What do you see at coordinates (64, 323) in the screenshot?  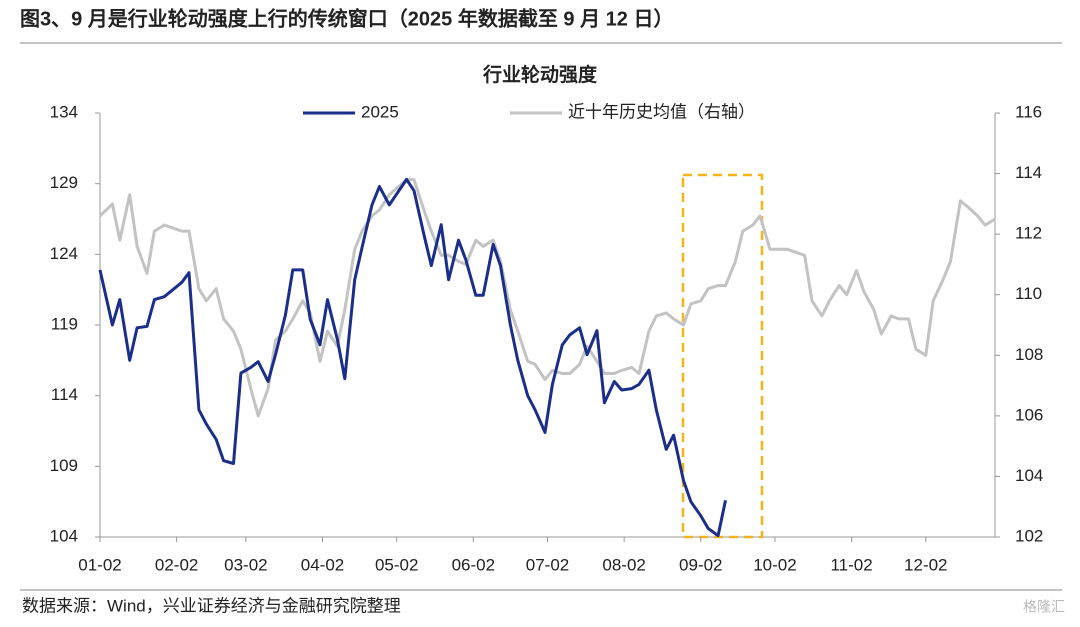 I see `y-tick-label: 119` at bounding box center [64, 323].